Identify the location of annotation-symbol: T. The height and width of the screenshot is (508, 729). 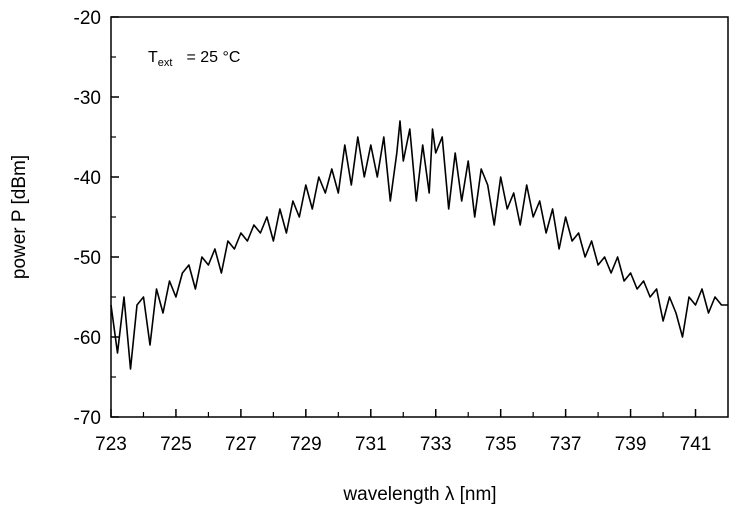
(153, 57).